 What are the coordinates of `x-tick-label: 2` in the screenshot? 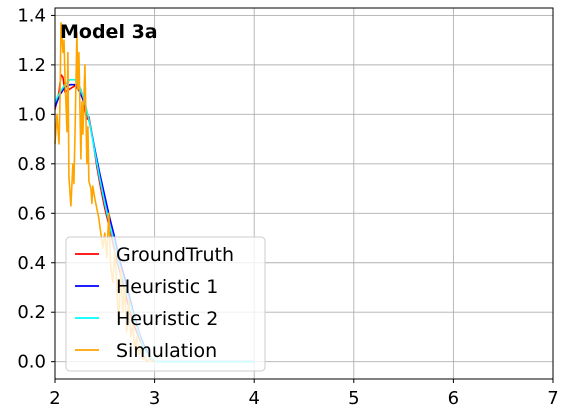 It's located at (54, 398).